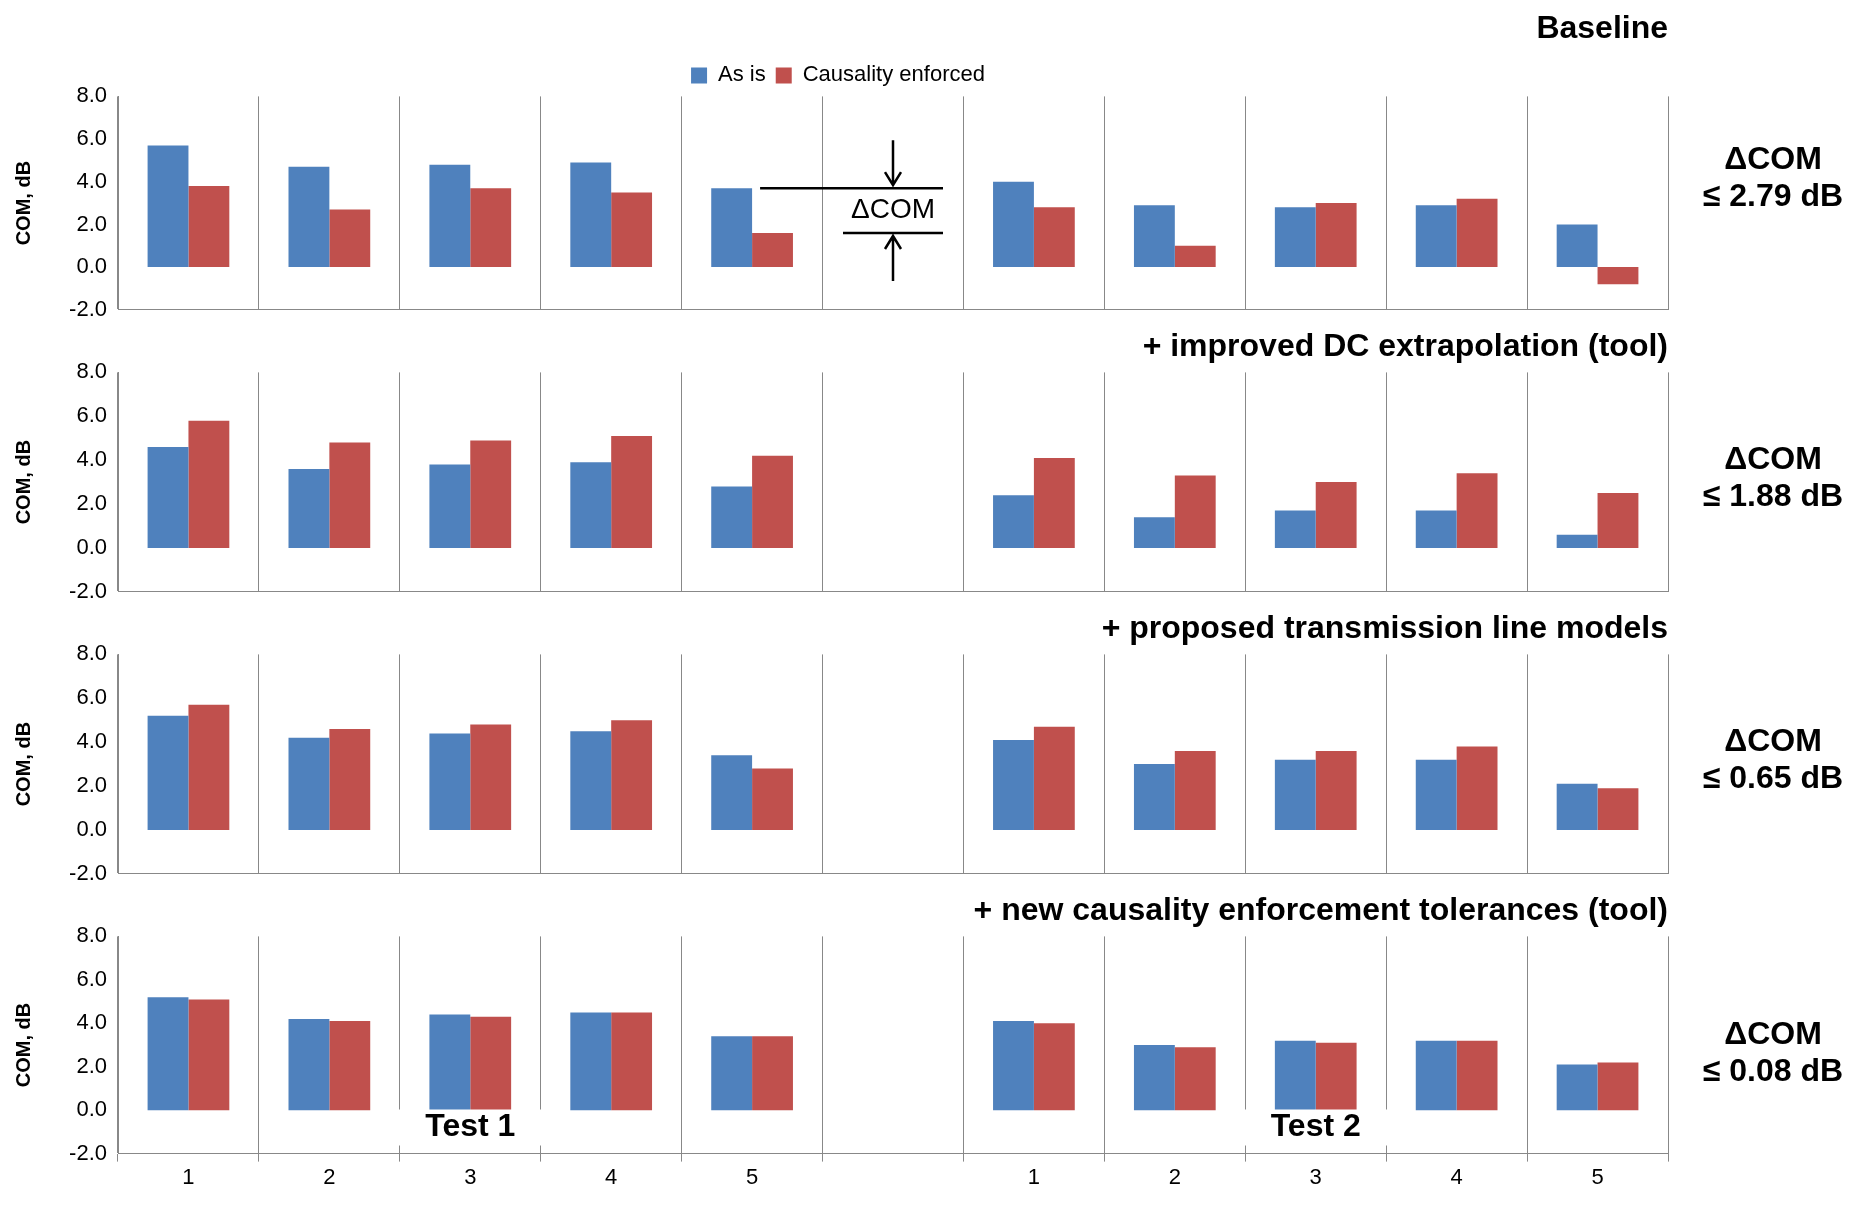 This screenshot has height=1210, width=1875. I want to click on legend-label: As is, so click(742, 74).